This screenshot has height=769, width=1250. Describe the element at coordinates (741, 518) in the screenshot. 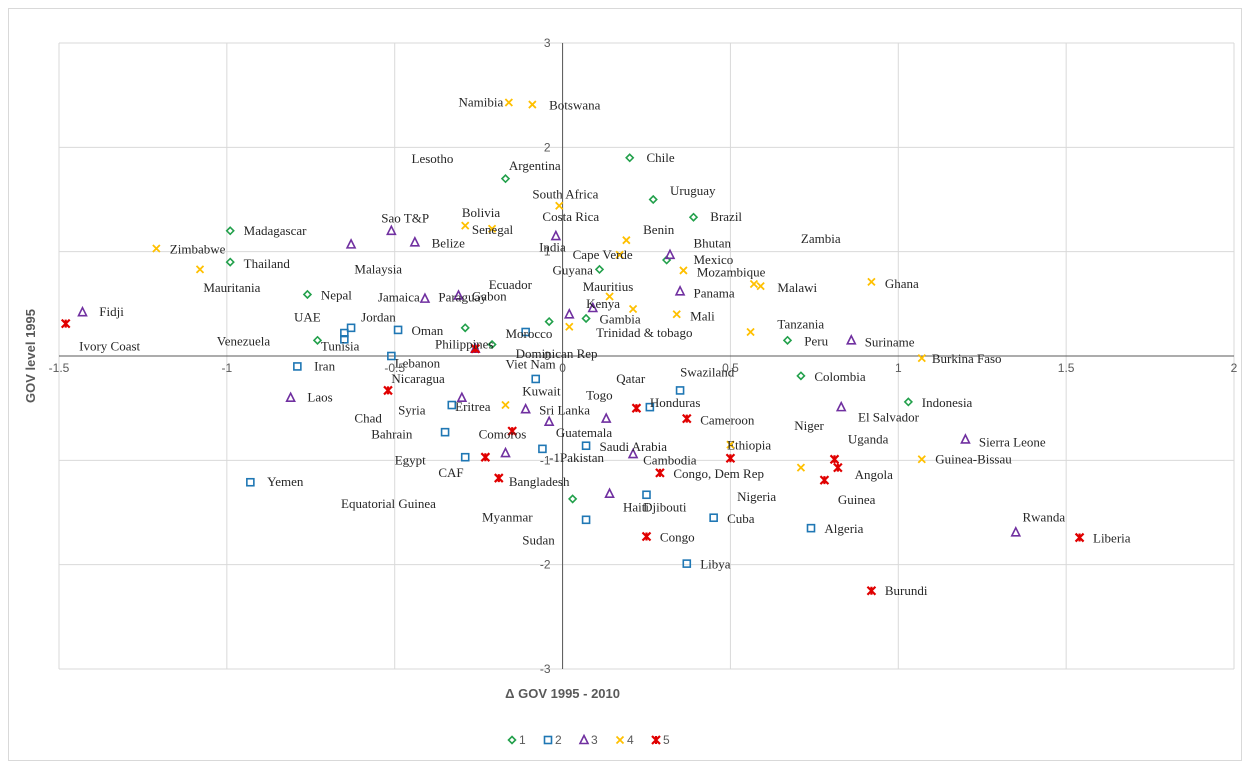

I see `data-label: Cuba` at that location.